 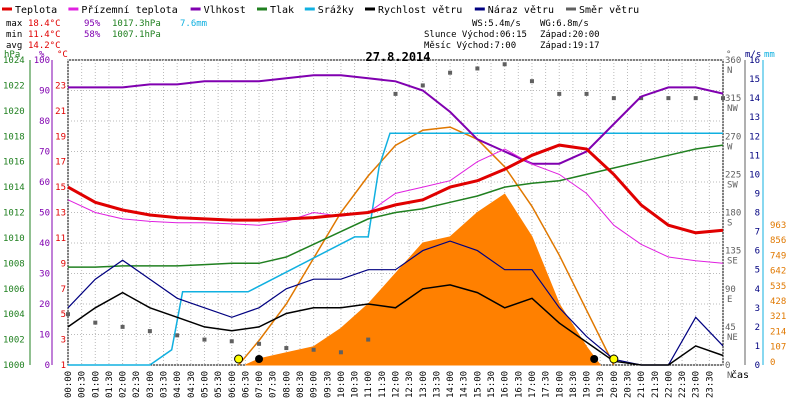 What do you see at coordinates (754, 156) in the screenshot?
I see `ms-tick-label: 11` at bounding box center [754, 156].